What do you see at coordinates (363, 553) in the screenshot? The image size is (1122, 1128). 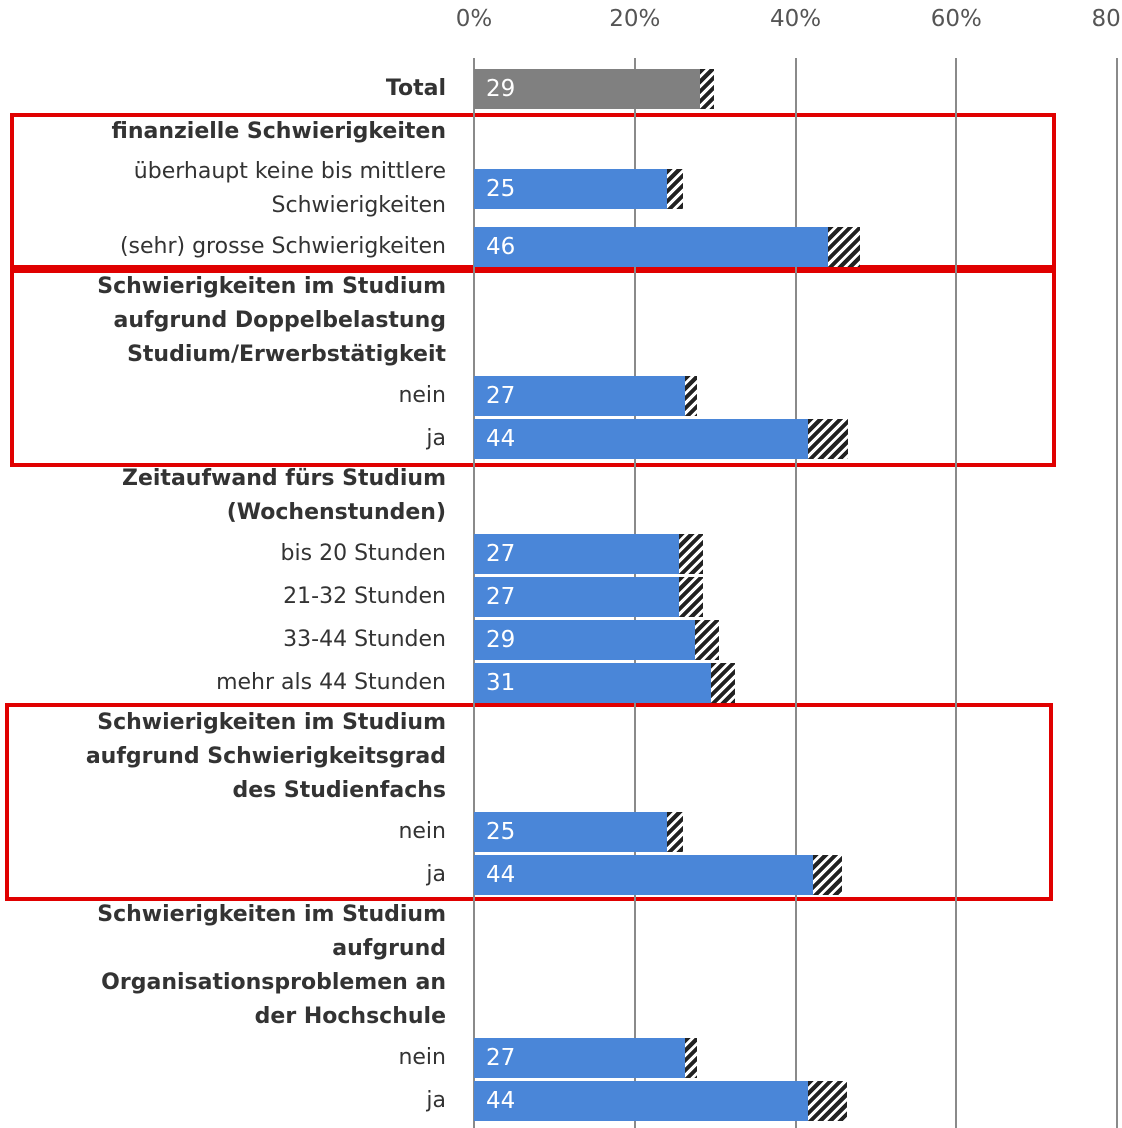 I see `category-label: bis 20 Stunden` at bounding box center [363, 553].